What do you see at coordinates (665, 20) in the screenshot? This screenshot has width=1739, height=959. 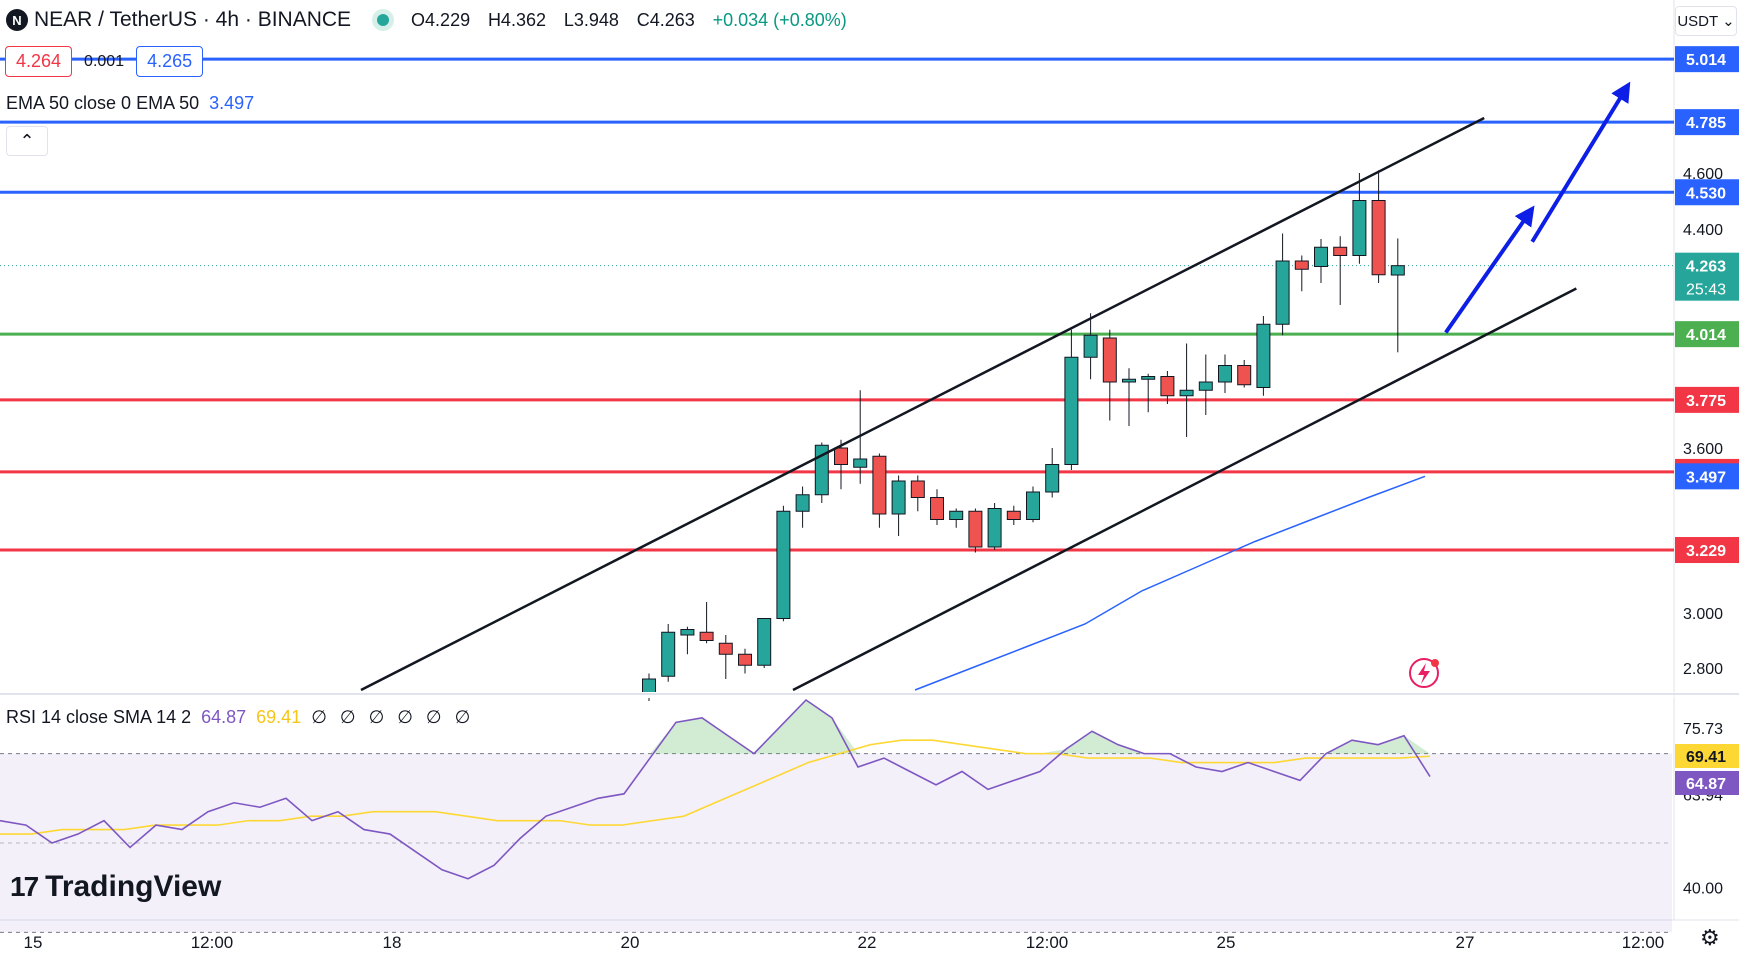 I see `close-value: C4.263` at bounding box center [665, 20].